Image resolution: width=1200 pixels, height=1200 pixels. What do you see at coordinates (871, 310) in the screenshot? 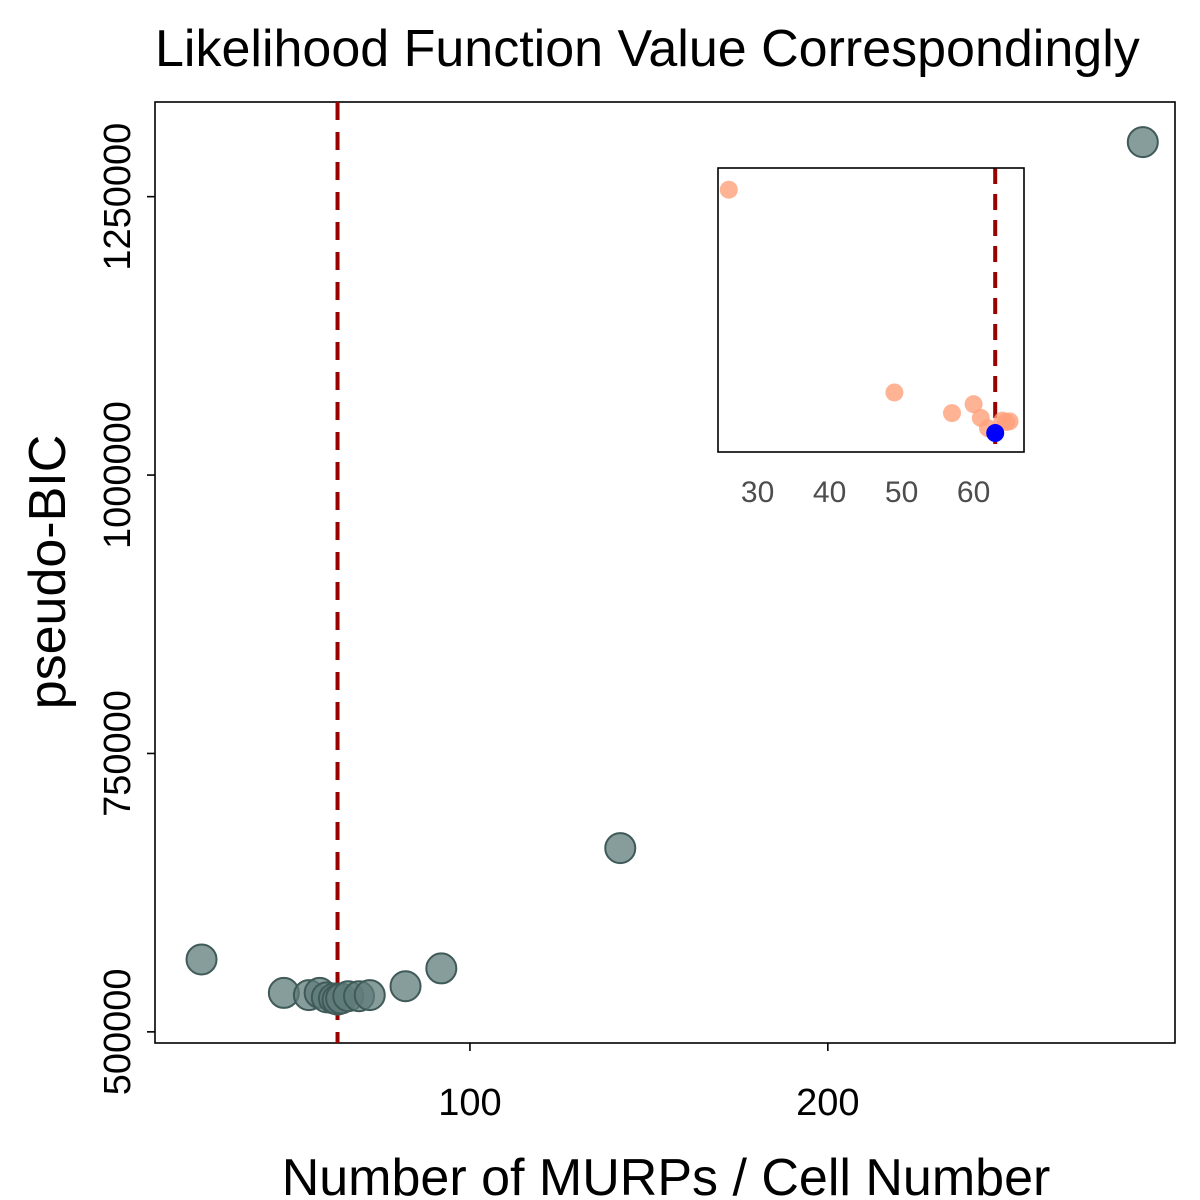
I see `inset-panel-frame` at bounding box center [871, 310].